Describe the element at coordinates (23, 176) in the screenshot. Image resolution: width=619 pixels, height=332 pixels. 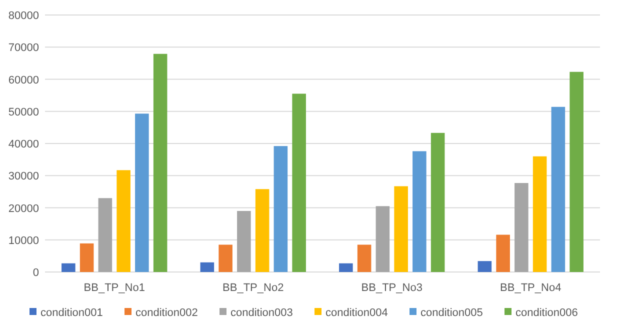
I see `y-tick-label: 30000` at that location.